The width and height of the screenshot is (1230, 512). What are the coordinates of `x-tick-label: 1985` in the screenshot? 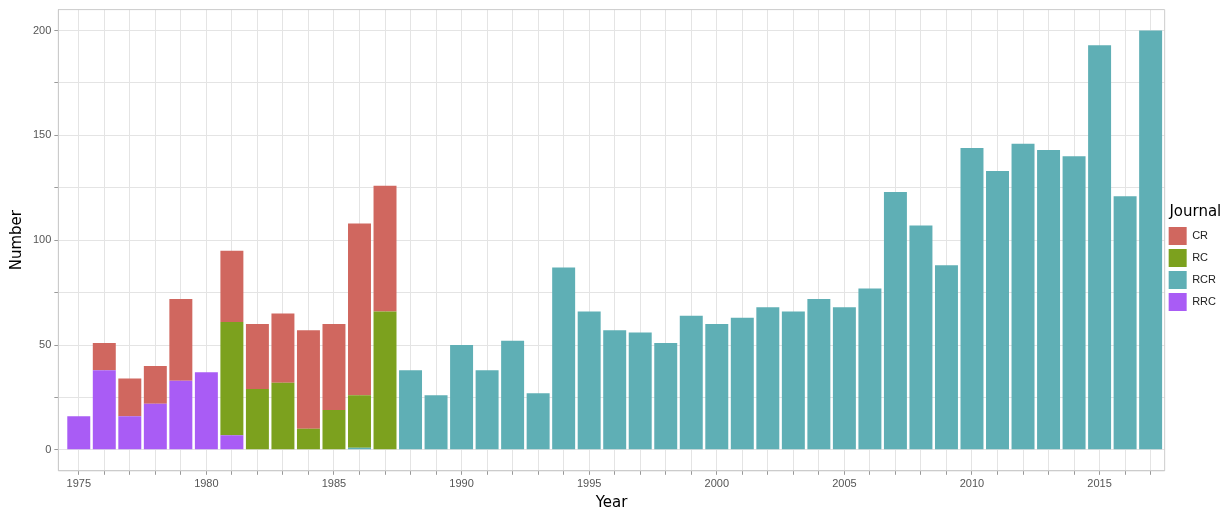 It's located at (334, 483).